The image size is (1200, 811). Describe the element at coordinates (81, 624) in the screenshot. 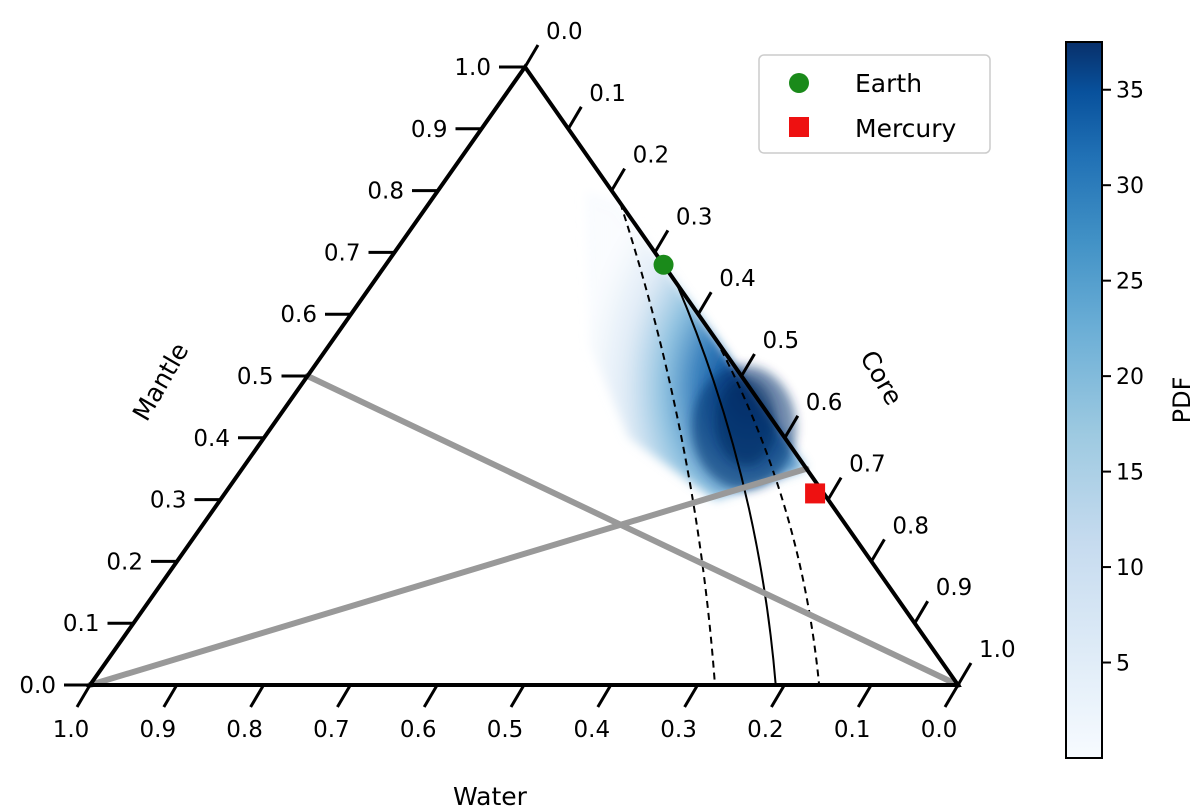

I see `tick-label-left-1: 0.1` at that location.